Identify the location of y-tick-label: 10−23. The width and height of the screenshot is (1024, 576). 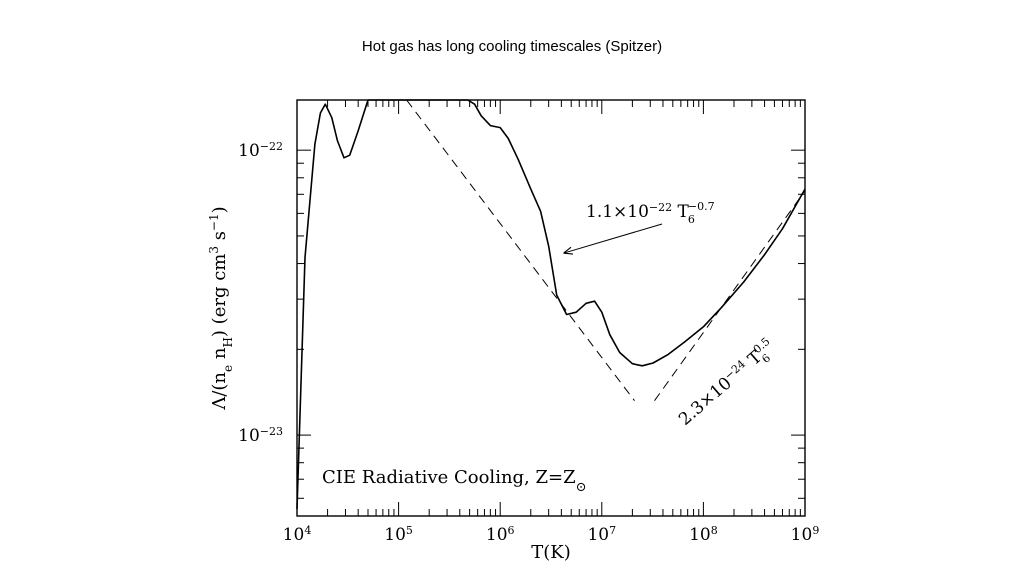
(260, 436).